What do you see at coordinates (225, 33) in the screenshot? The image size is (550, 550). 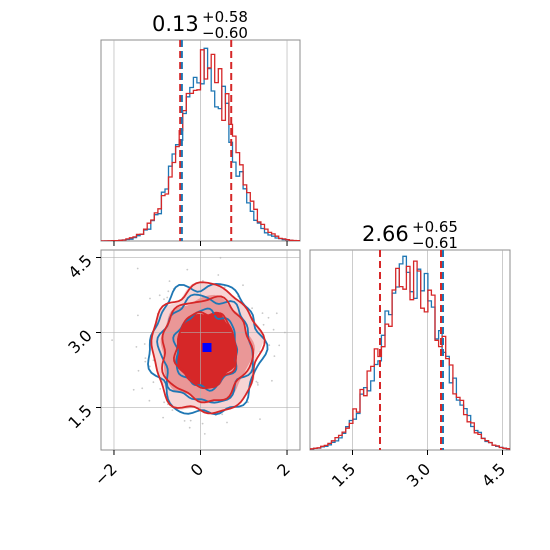 I see `hist-x-title-minus: −0.60` at bounding box center [225, 33].